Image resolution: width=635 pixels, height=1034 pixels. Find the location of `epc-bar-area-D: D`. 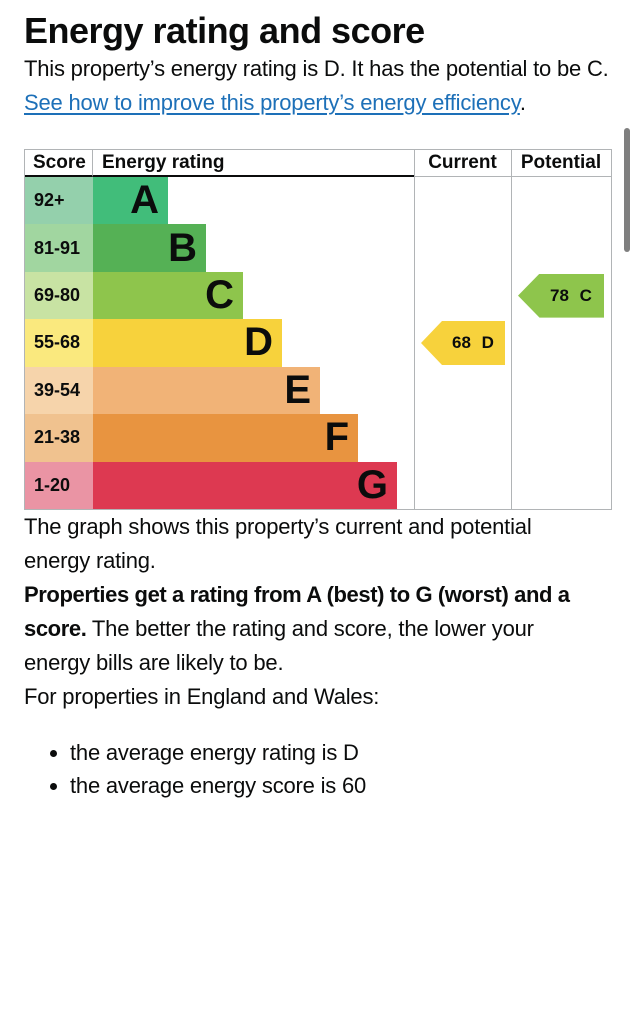

epc-bar-area-D: D is located at coordinates (352, 343).